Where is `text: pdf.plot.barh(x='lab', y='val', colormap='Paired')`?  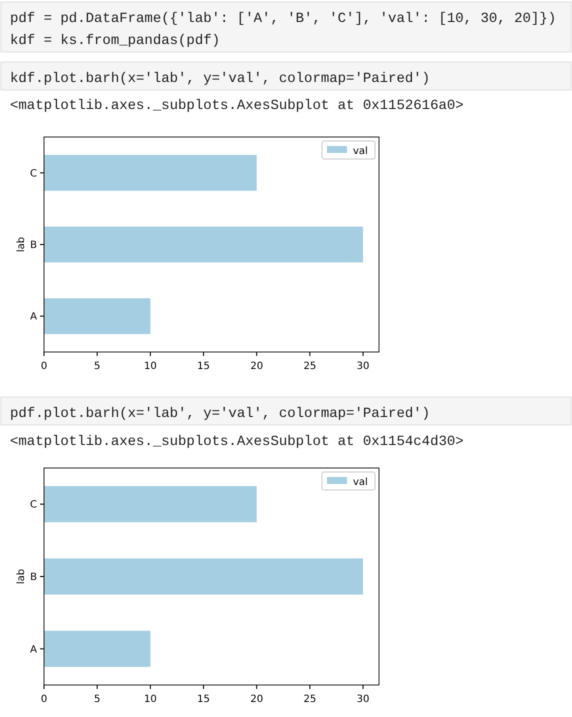
text: pdf.plot.barh(x='lab', y='val', colormap='Paired') is located at coordinates (220, 414).